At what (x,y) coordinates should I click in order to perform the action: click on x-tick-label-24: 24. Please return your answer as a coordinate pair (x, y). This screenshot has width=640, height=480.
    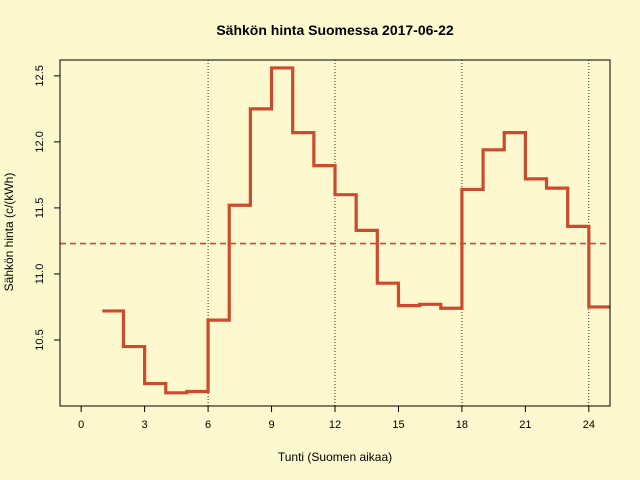
    Looking at the image, I should click on (589, 425).